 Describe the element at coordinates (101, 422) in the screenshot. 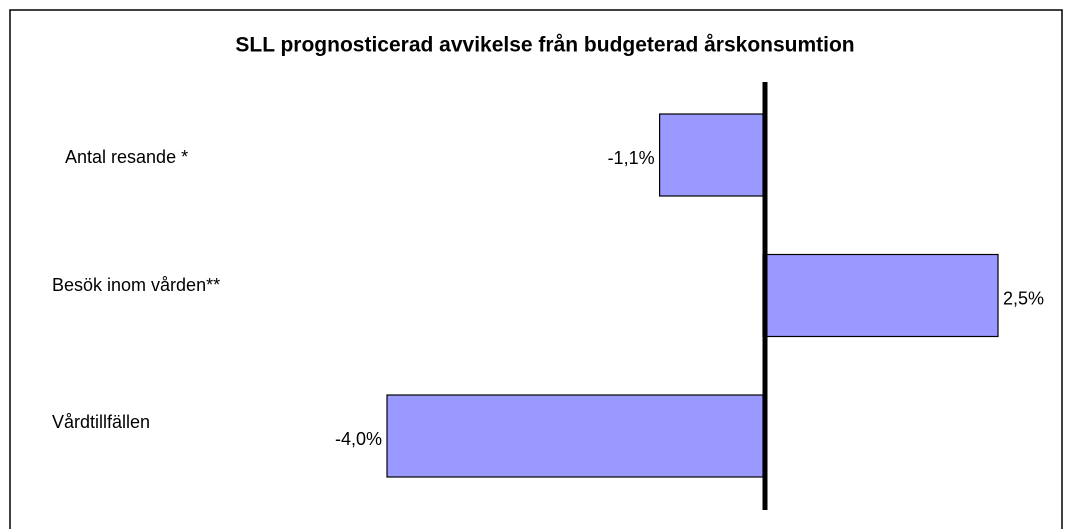

I see `category-label: Vårdtillfällen` at that location.